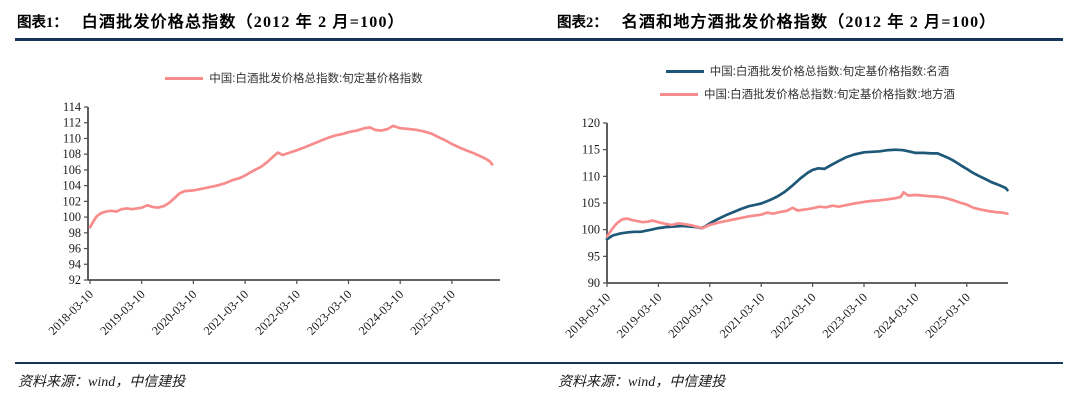 The height and width of the screenshot is (409, 1080). Describe the element at coordinates (316, 79) in the screenshot. I see `legend-label: 中国:白酒批发价格总指数:旬定基价格指数` at that location.